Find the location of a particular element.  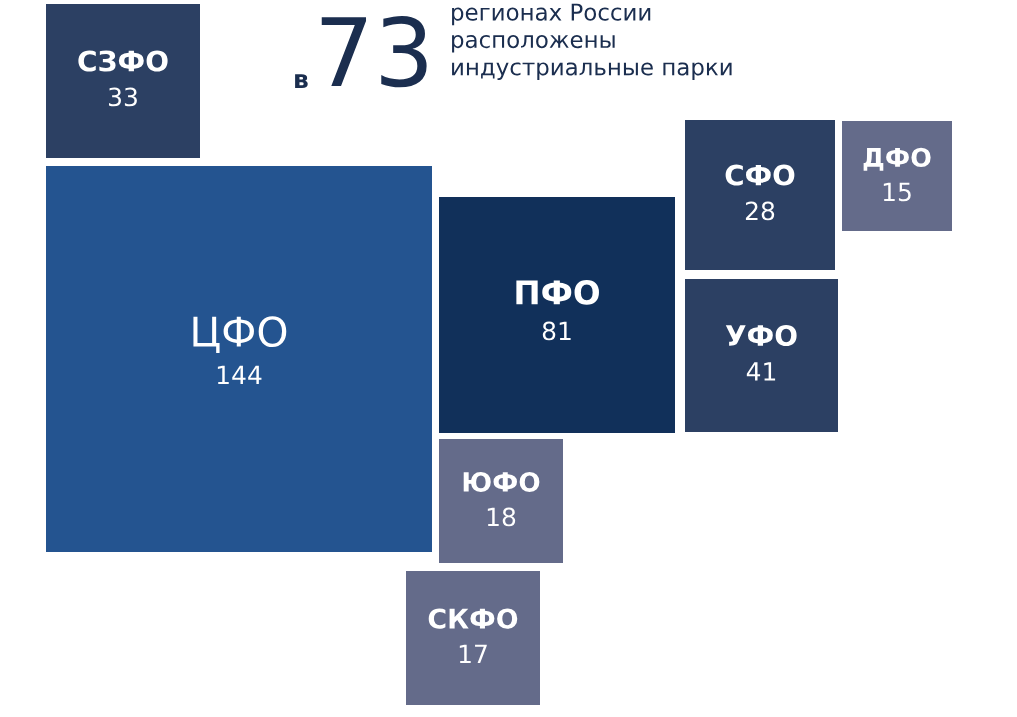

data-label: 33 is located at coordinates (123, 97).